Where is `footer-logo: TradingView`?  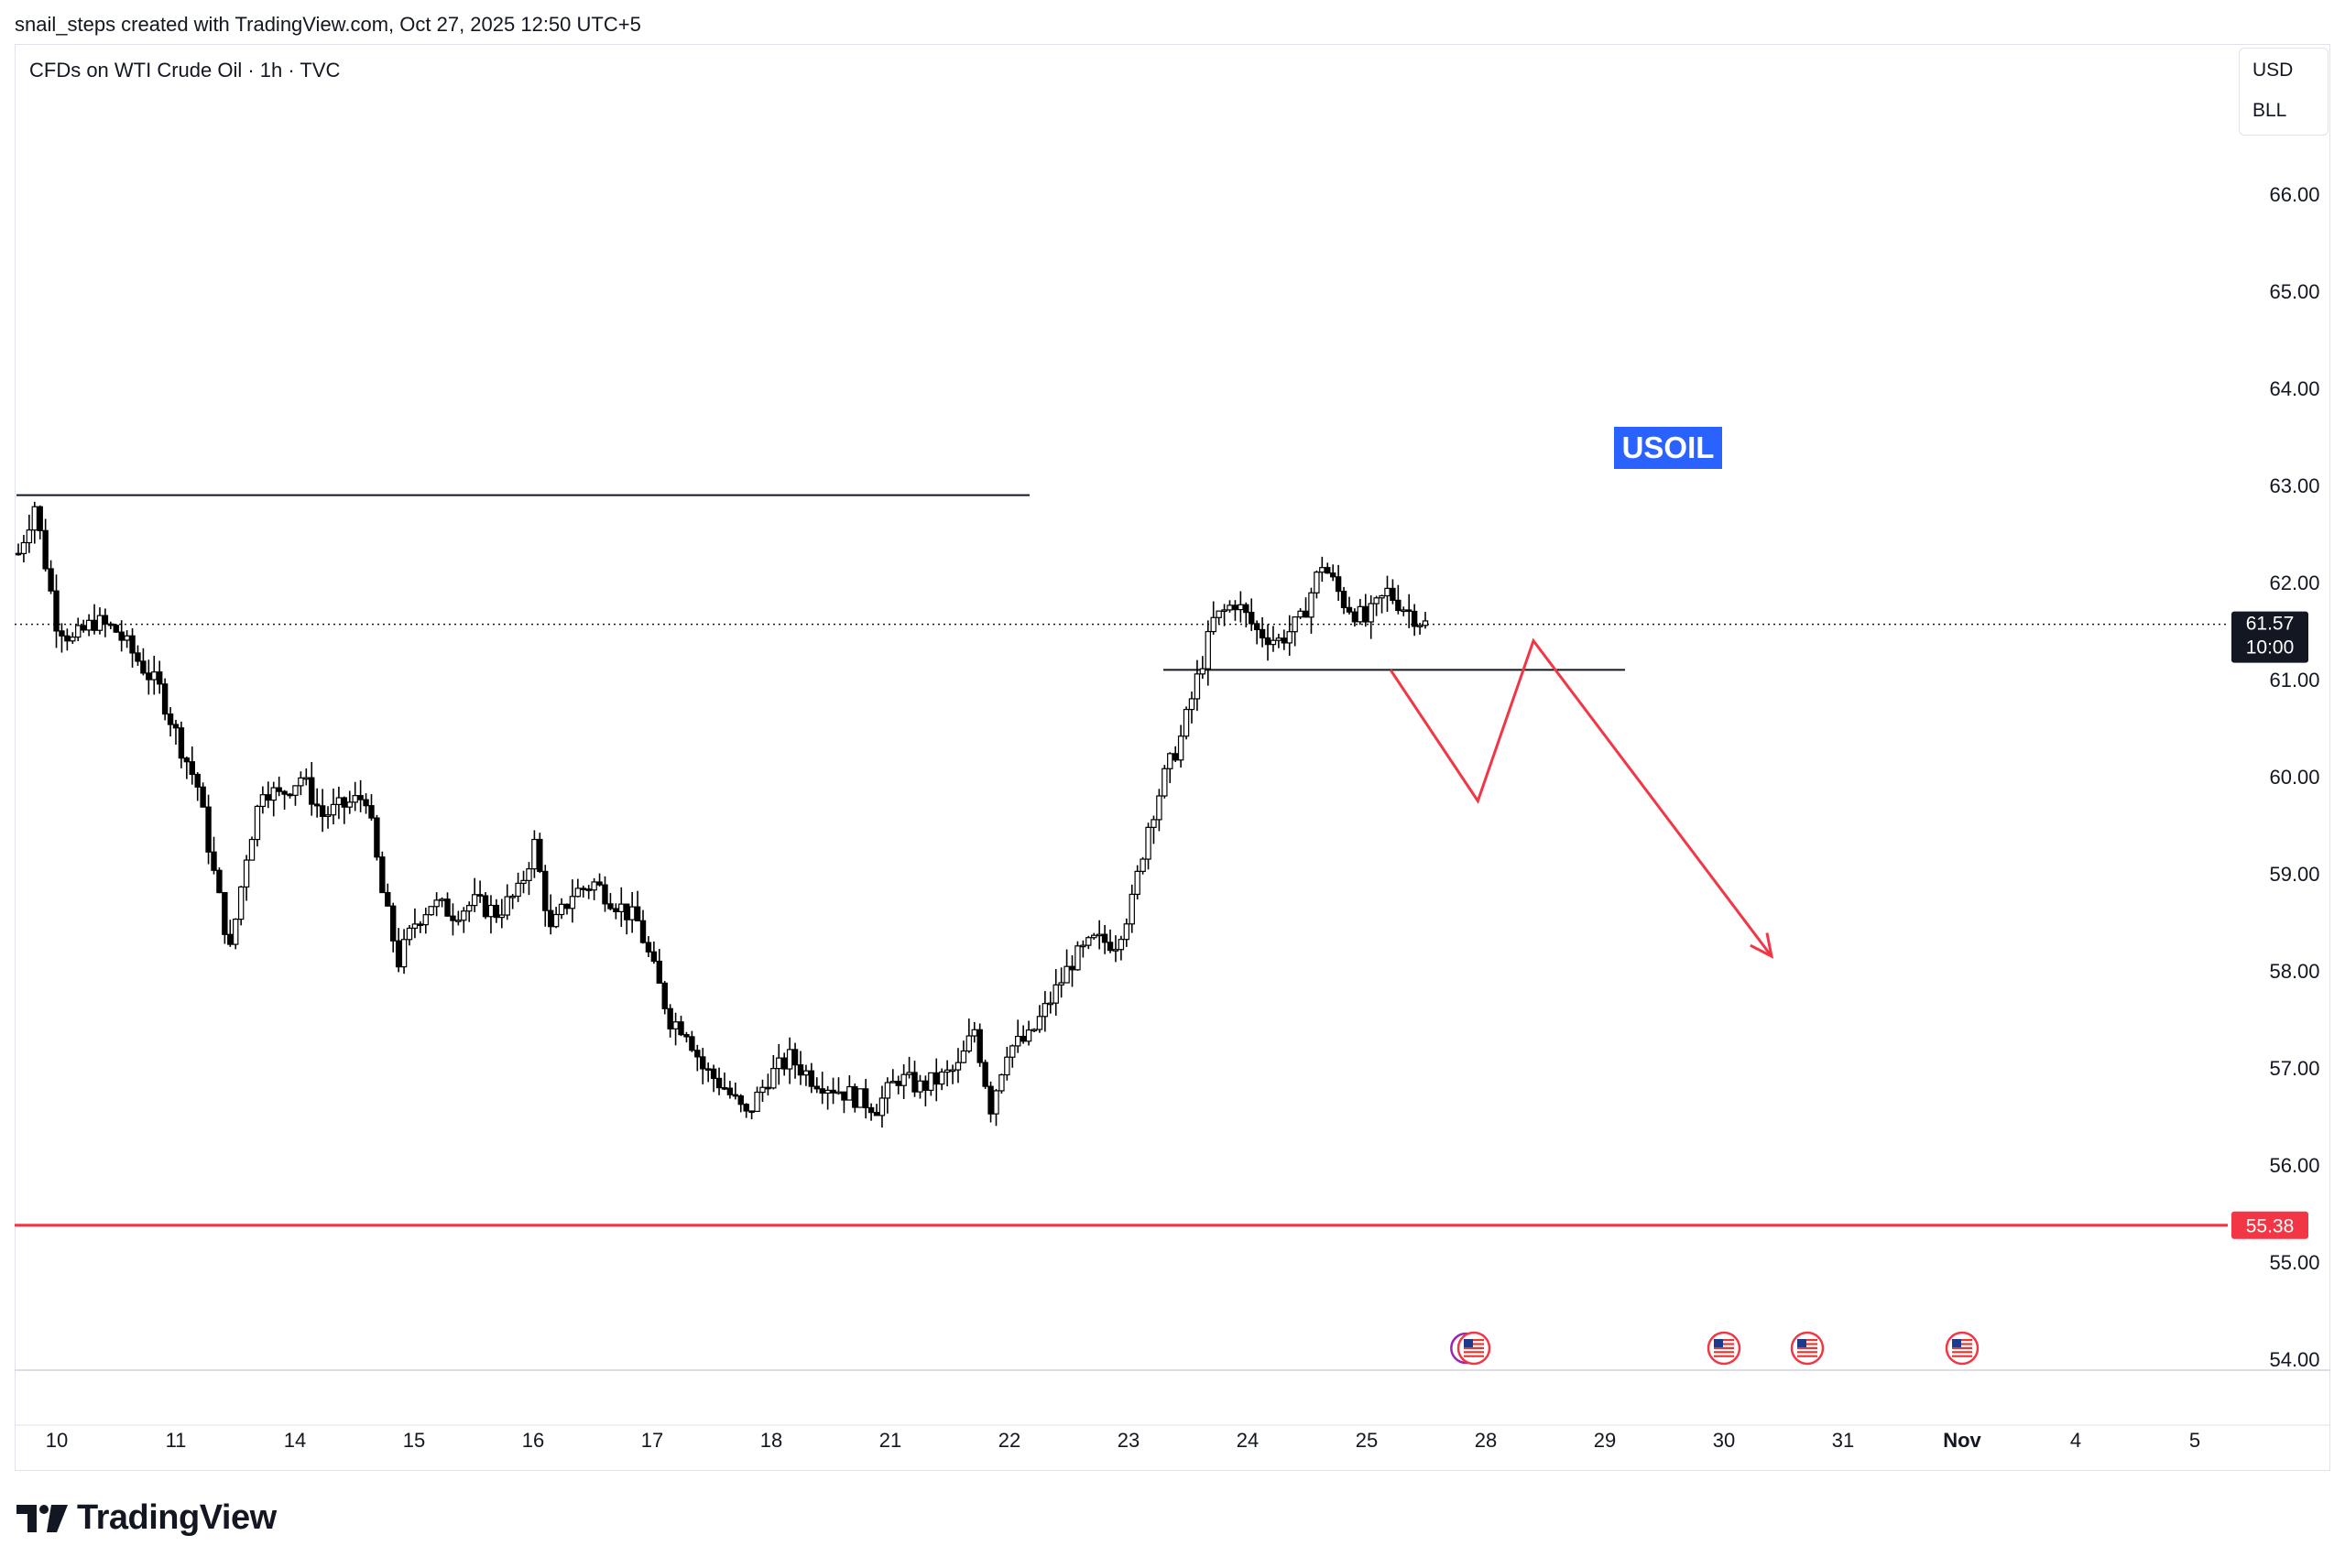
footer-logo: TradingView is located at coordinates (146, 1518).